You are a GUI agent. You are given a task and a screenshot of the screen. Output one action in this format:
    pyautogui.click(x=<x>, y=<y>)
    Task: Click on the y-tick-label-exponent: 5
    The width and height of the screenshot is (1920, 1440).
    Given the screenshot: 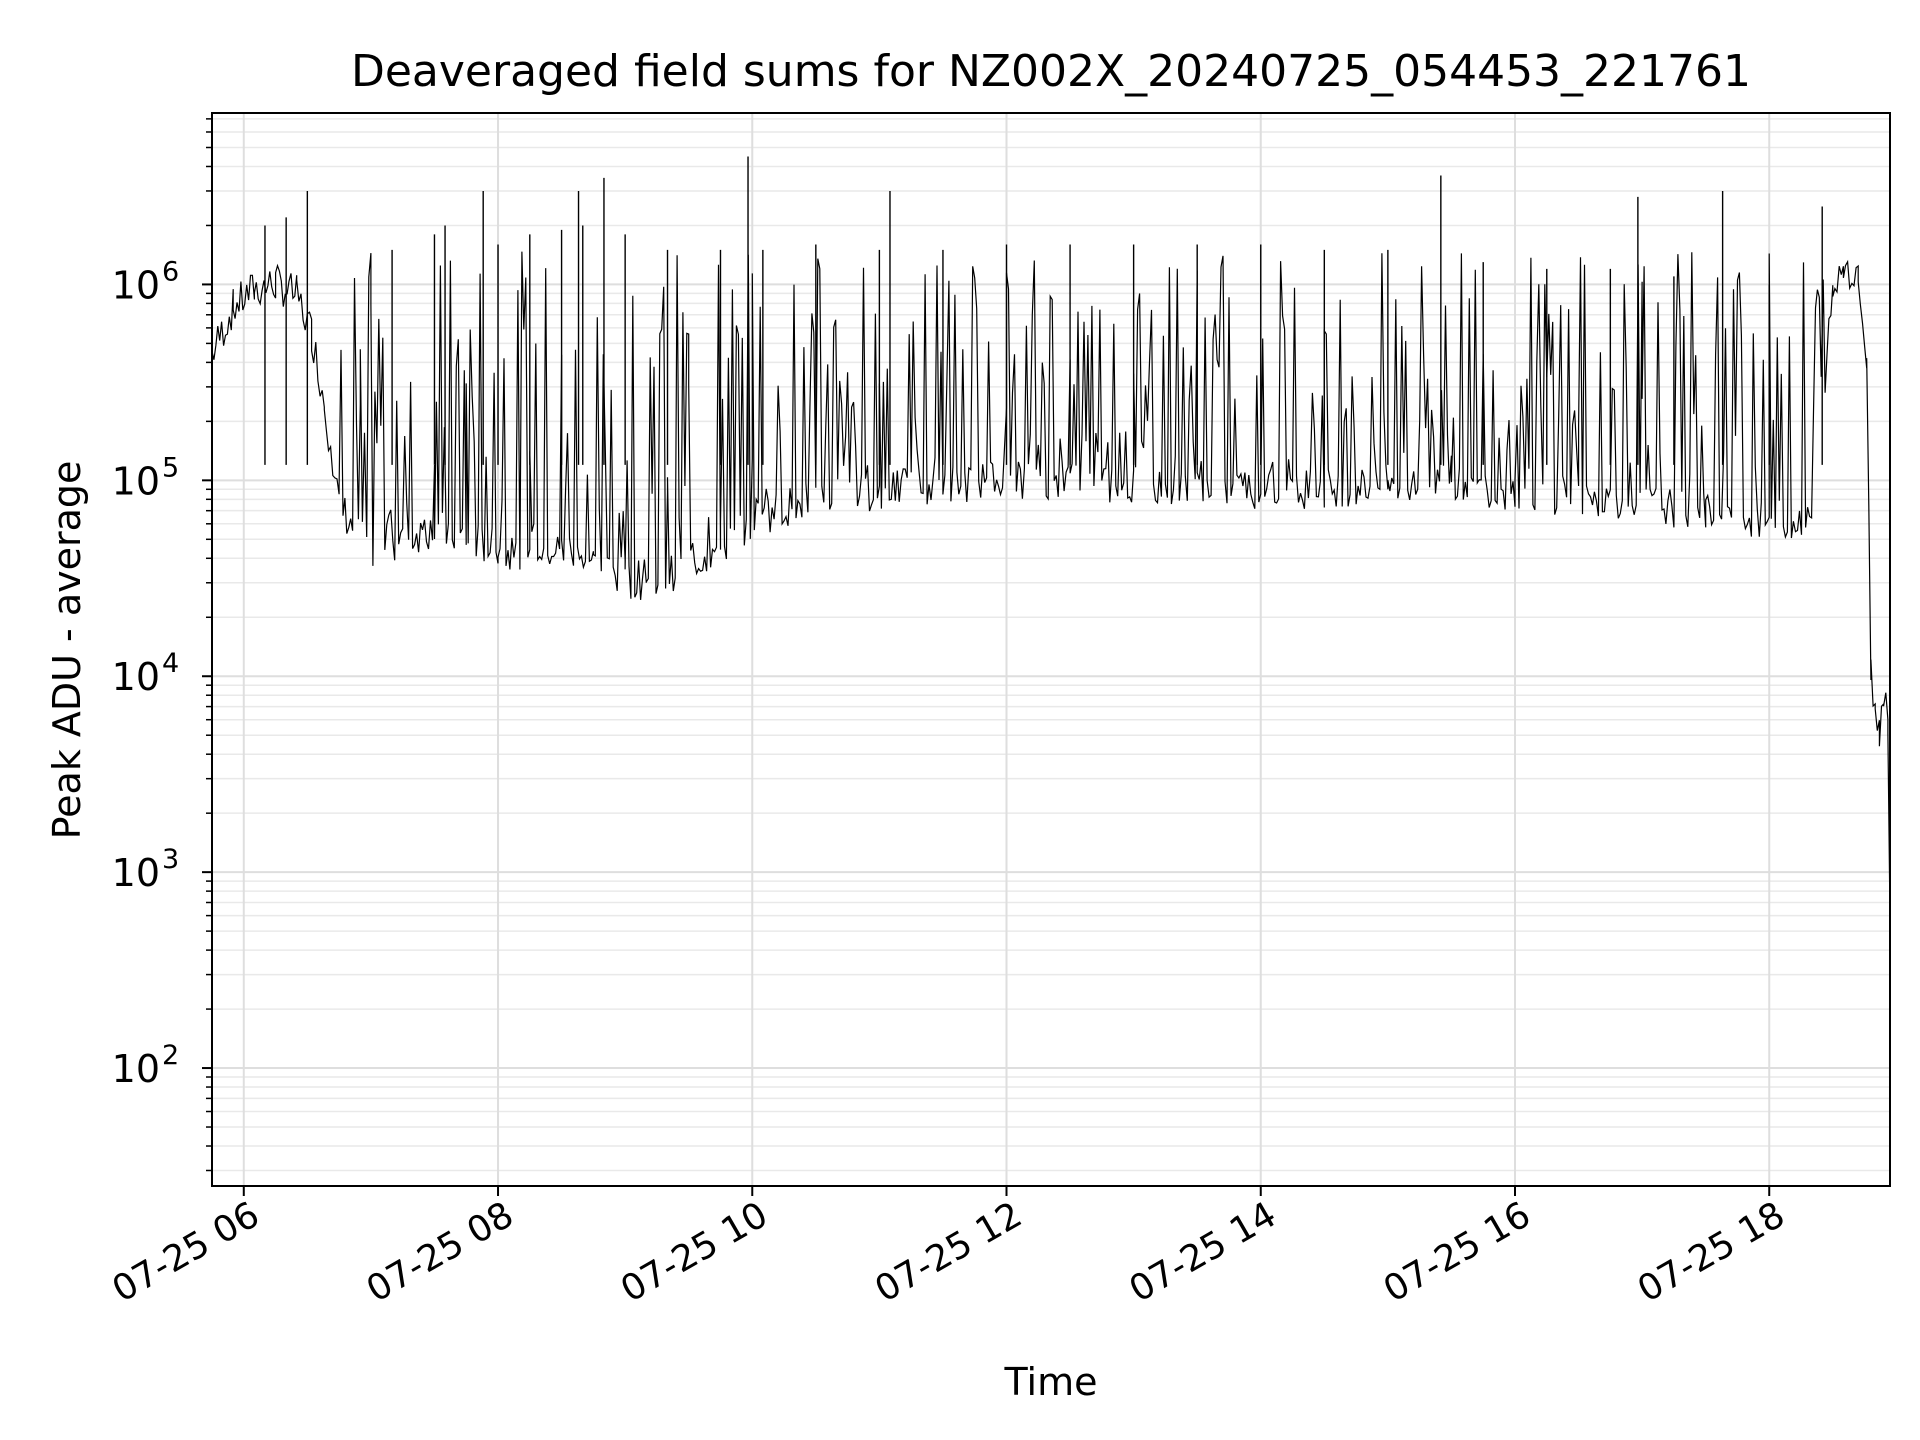 What is the action you would take?
    pyautogui.click(x=170, y=467)
    